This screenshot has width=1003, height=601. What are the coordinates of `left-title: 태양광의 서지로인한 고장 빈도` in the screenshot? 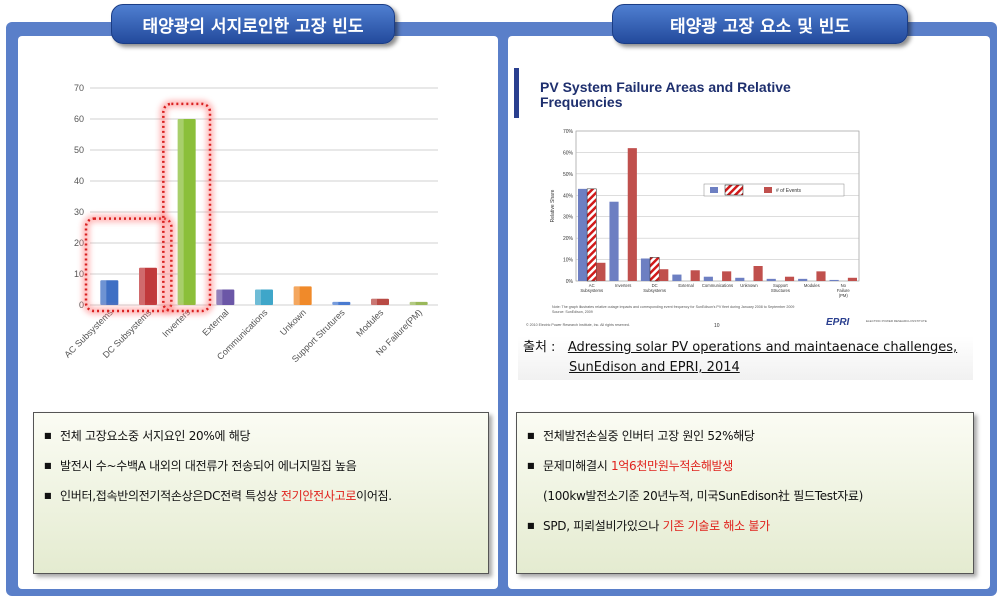 It's located at (253, 24).